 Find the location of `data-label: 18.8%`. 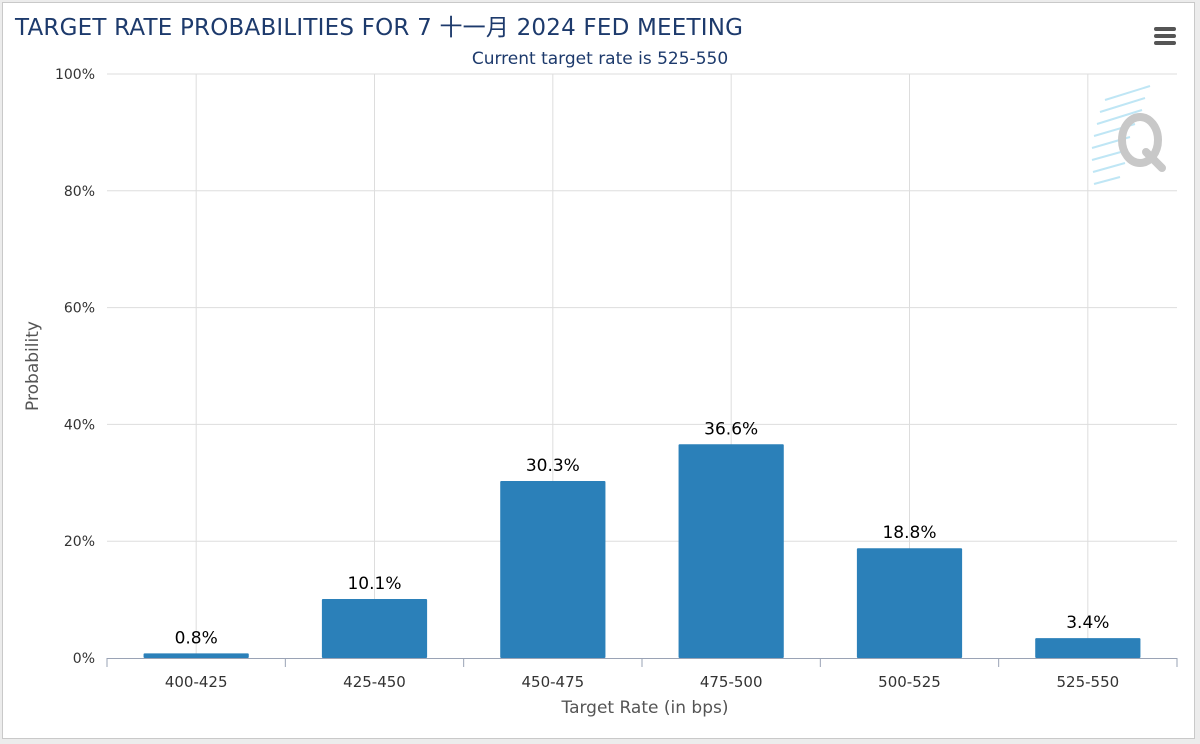

data-label: 18.8% is located at coordinates (909, 533).